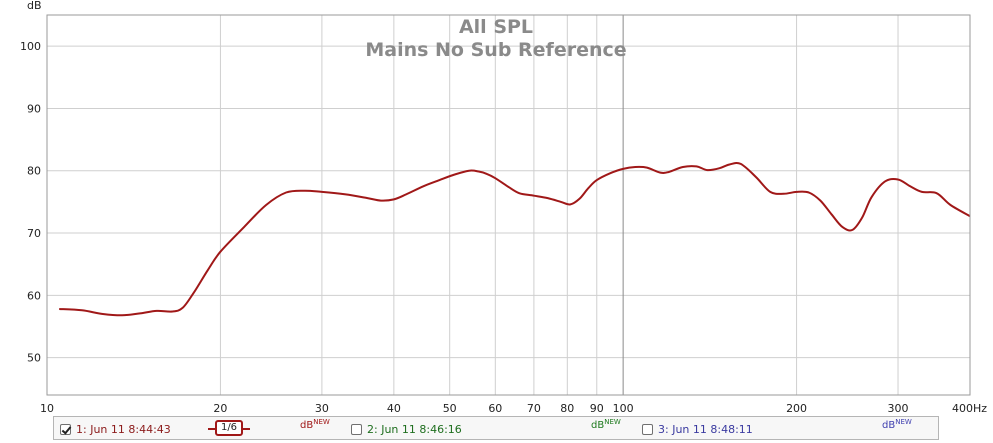 The image size is (993, 443). What do you see at coordinates (903, 422) in the screenshot?
I see `legend-unit-3-sup: NEW` at bounding box center [903, 422].